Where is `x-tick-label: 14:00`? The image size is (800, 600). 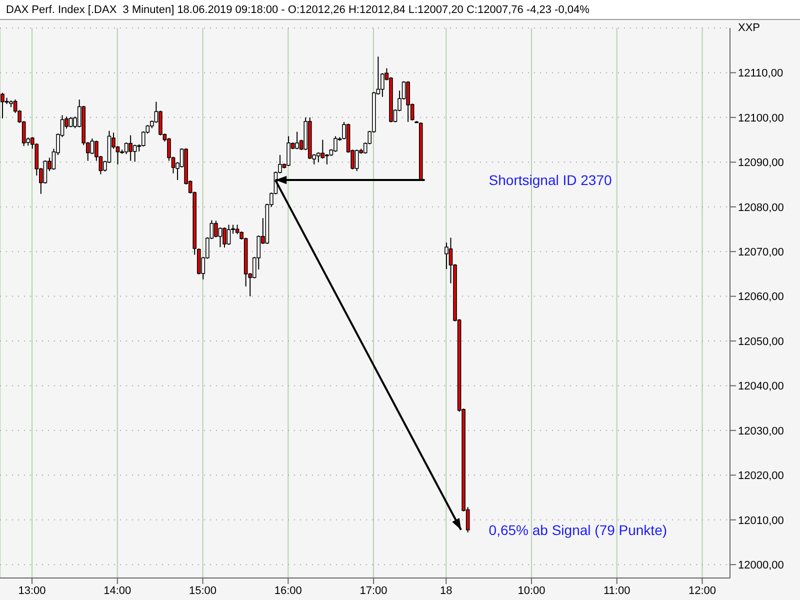 x-tick-label: 14:00 is located at coordinates (118, 590).